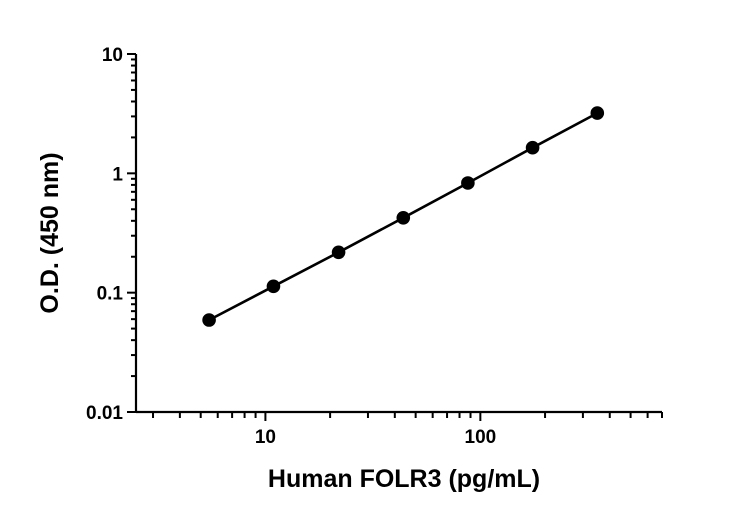 The height and width of the screenshot is (519, 750). Describe the element at coordinates (265, 437) in the screenshot. I see `x-tick-label: 10` at that location.